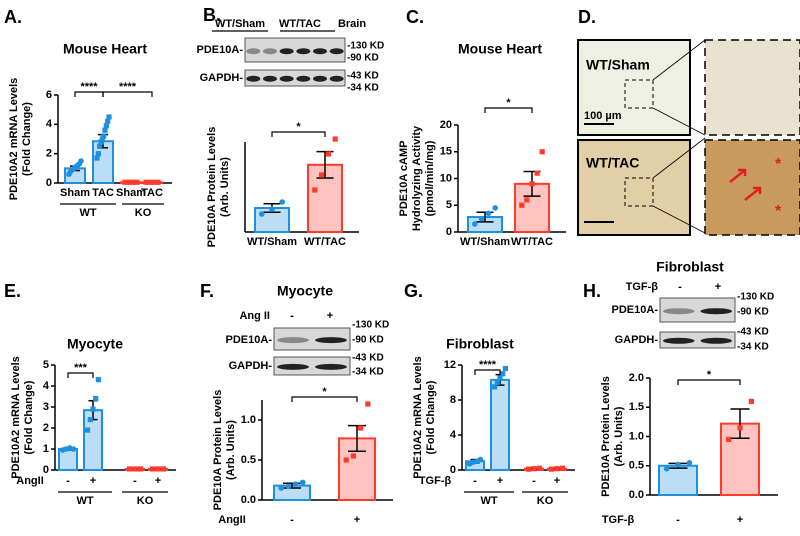 This screenshot has width=800, height=536. What do you see at coordinates (81, 368) in the screenshot?
I see `significance-label: ***` at bounding box center [81, 368].